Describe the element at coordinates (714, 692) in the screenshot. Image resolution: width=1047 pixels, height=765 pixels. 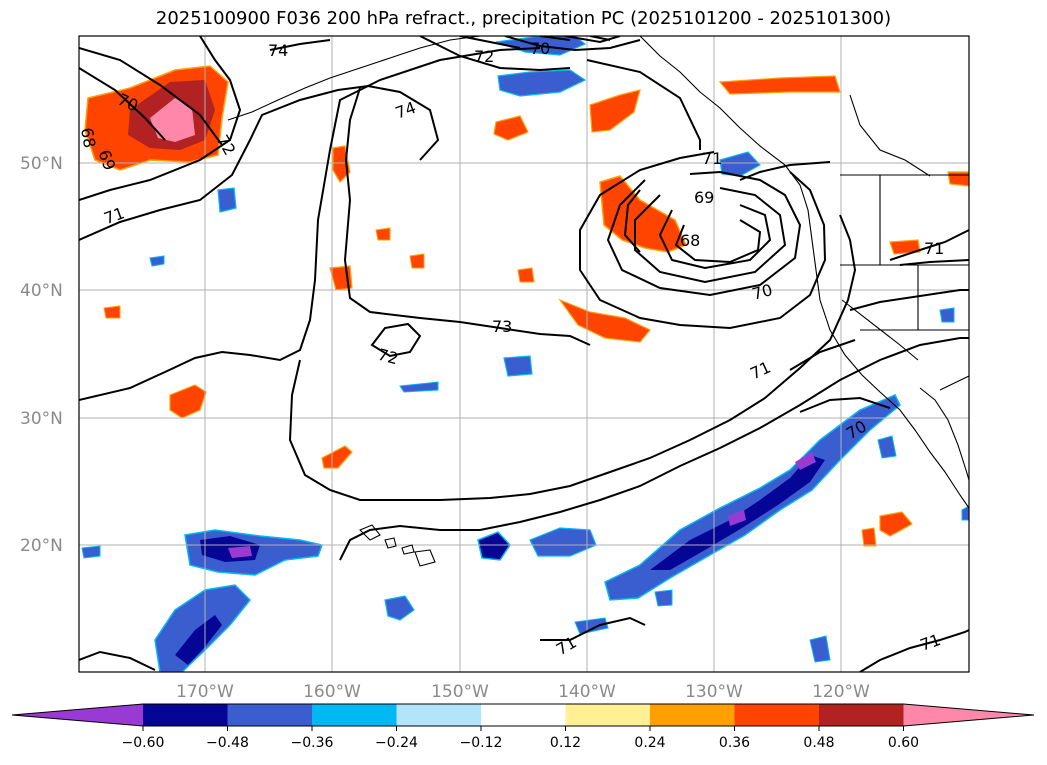
I see `lon-label-130w: 130°W` at that location.